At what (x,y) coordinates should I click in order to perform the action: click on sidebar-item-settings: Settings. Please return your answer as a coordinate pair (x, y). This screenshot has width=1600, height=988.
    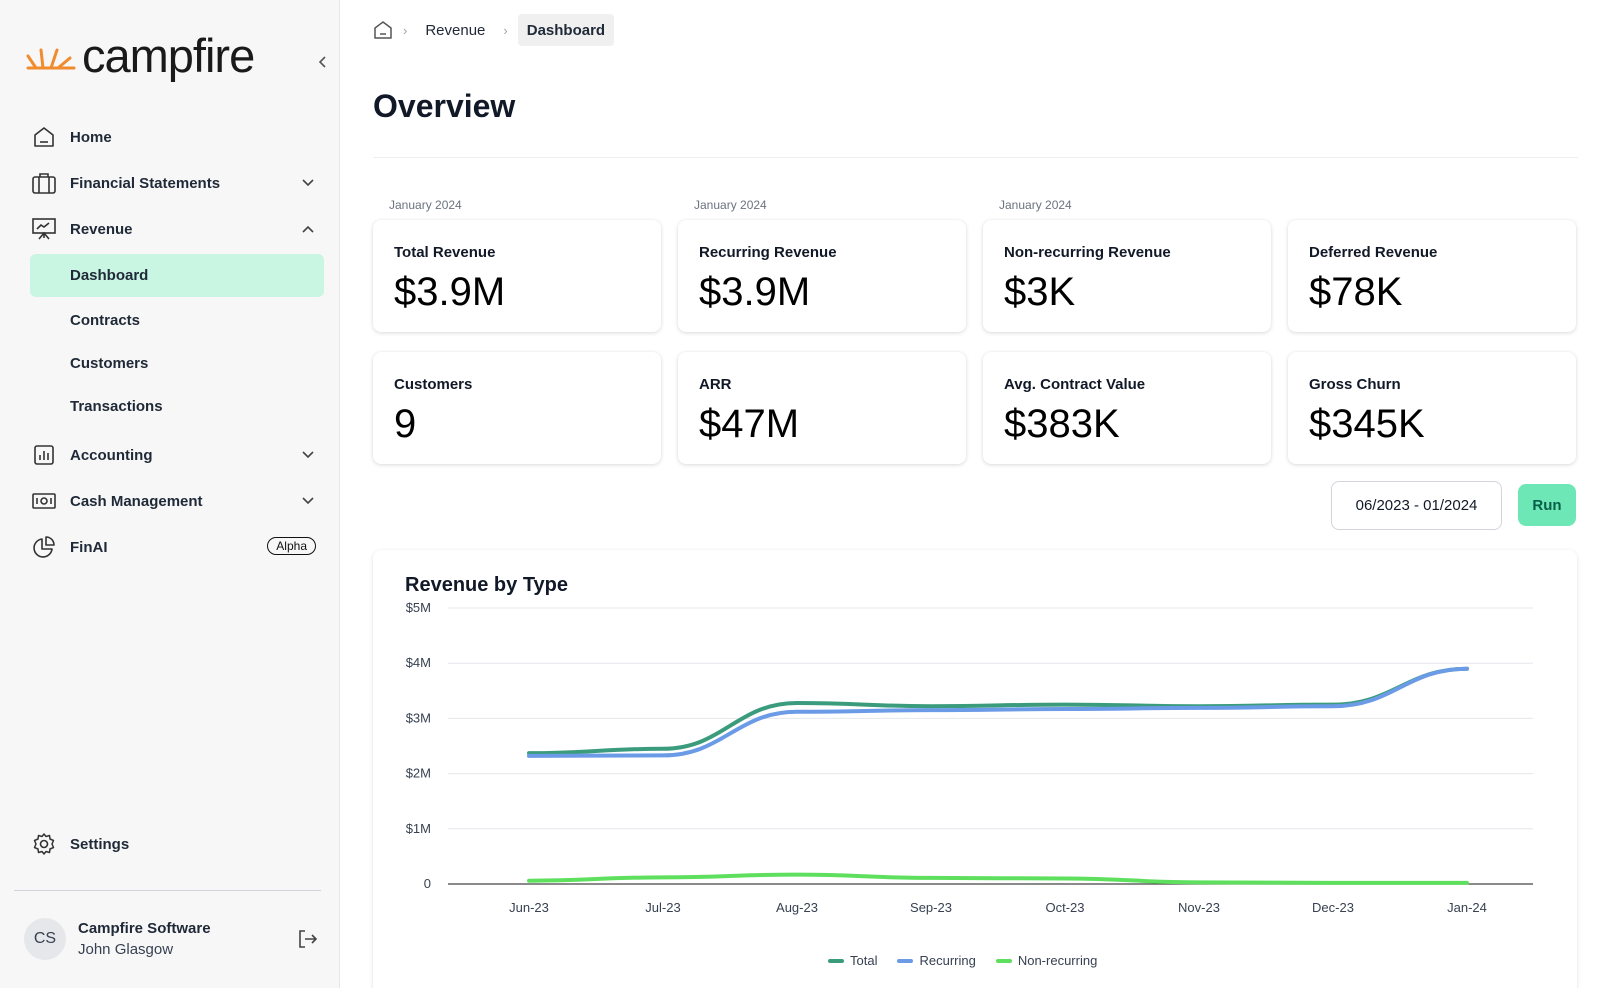
    Looking at the image, I should click on (79, 844).